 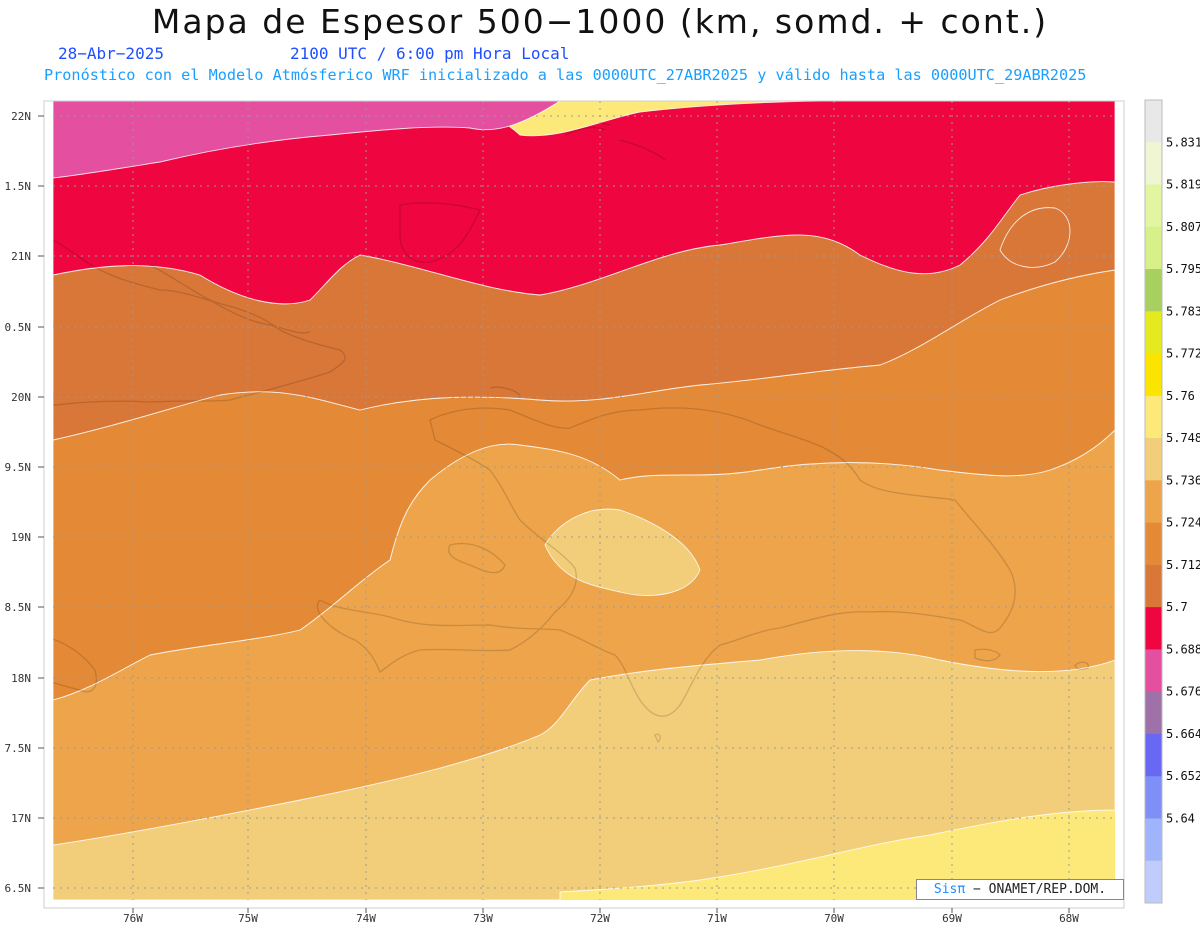 What do you see at coordinates (21, 678) in the screenshot?
I see `lat-label: 18N` at bounding box center [21, 678].